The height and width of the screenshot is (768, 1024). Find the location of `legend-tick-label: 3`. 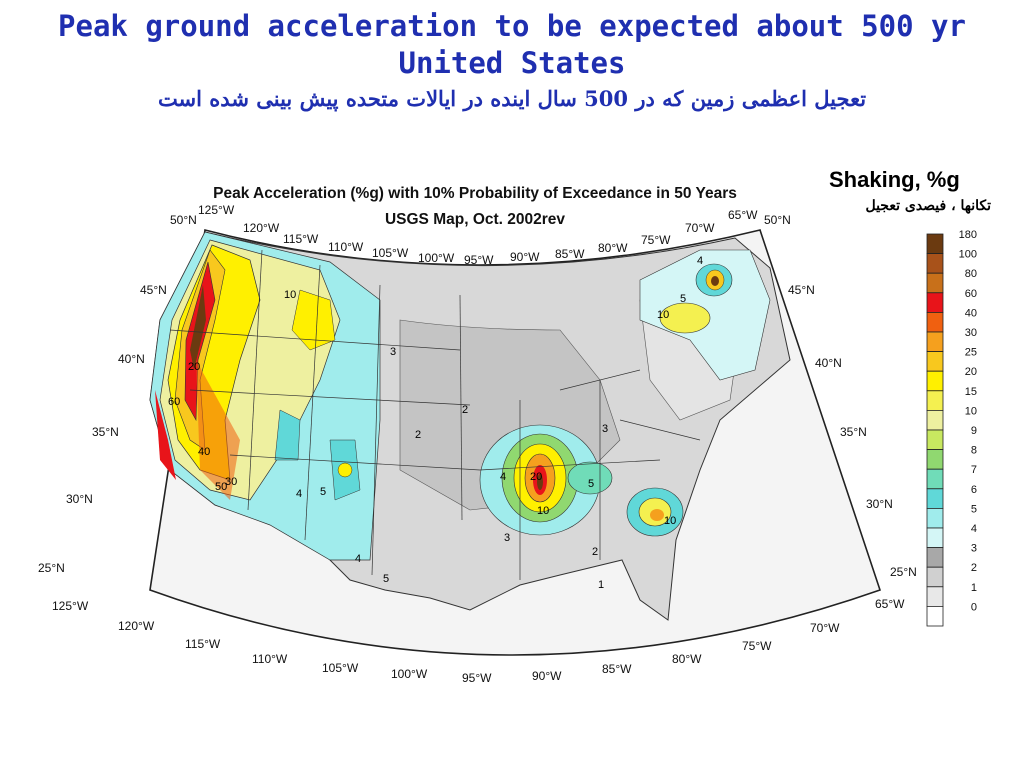

legend-tick-label: 3 is located at coordinates (974, 549).